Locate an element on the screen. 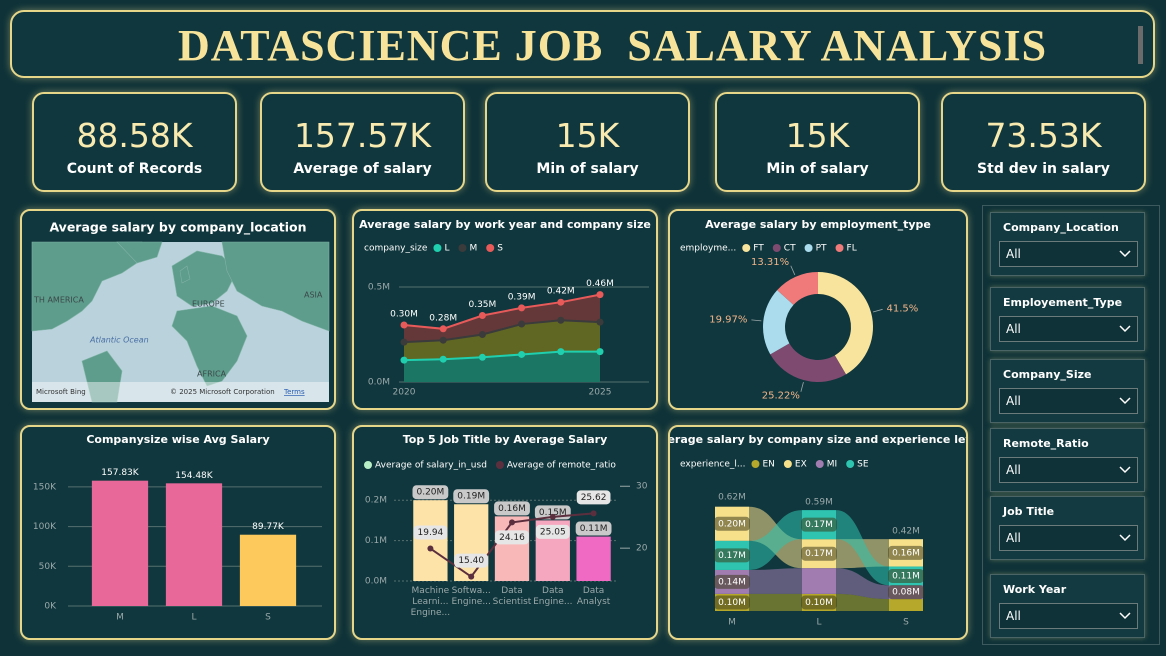 The width and height of the screenshot is (1166, 656). slicer: Company_Size All is located at coordinates (1067, 391).